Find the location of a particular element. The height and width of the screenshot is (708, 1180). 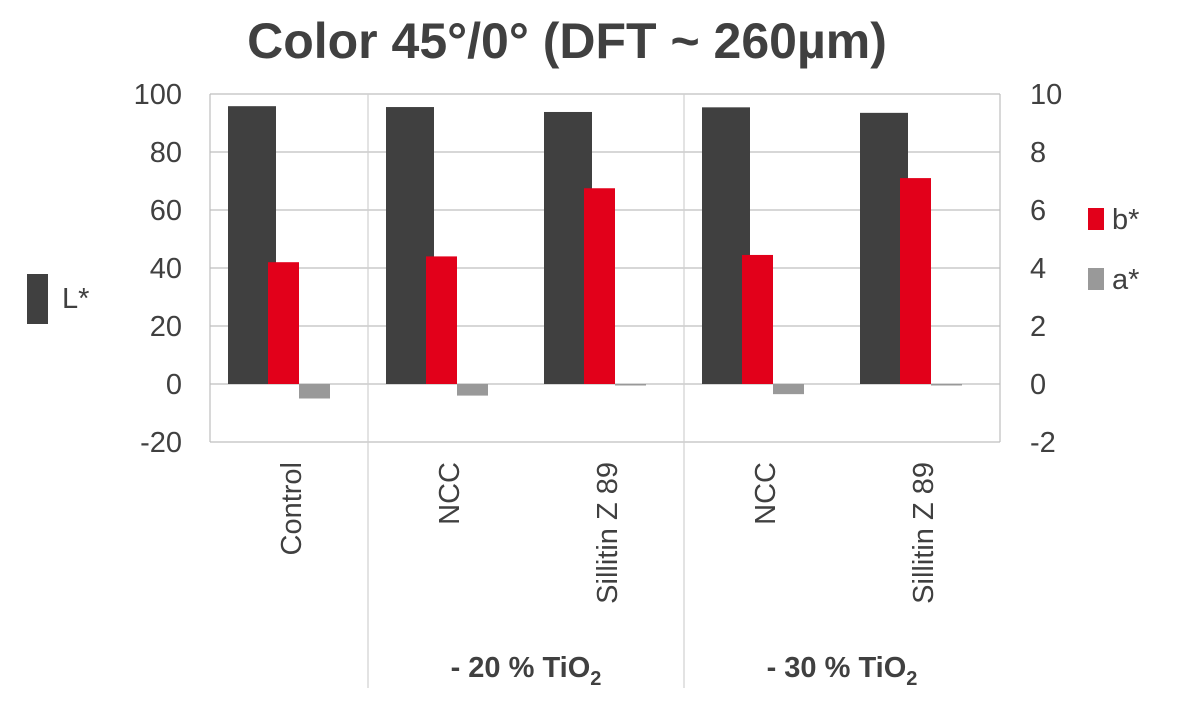

group-label: - 20 % TiO2 is located at coordinates (526, 671).